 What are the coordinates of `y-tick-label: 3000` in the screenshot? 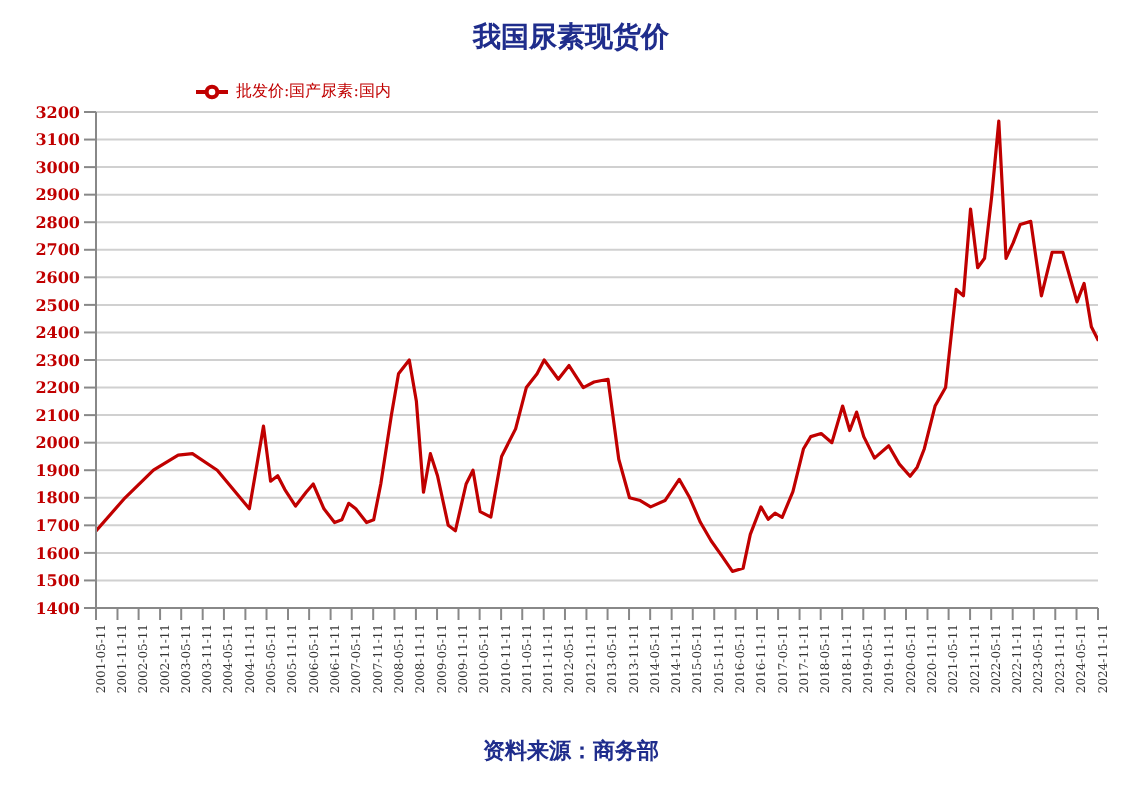 It's located at (58, 166).